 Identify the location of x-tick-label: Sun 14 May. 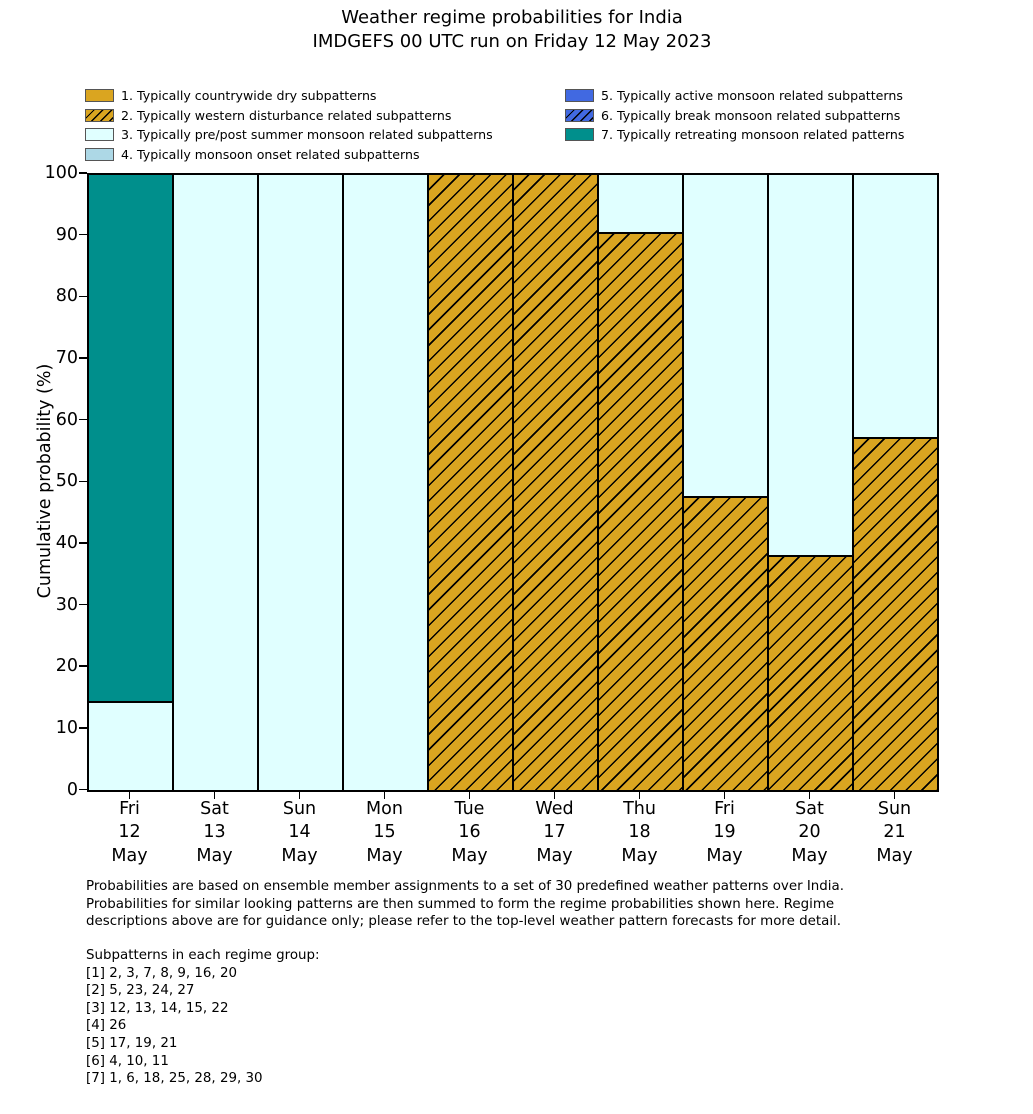
(299, 832).